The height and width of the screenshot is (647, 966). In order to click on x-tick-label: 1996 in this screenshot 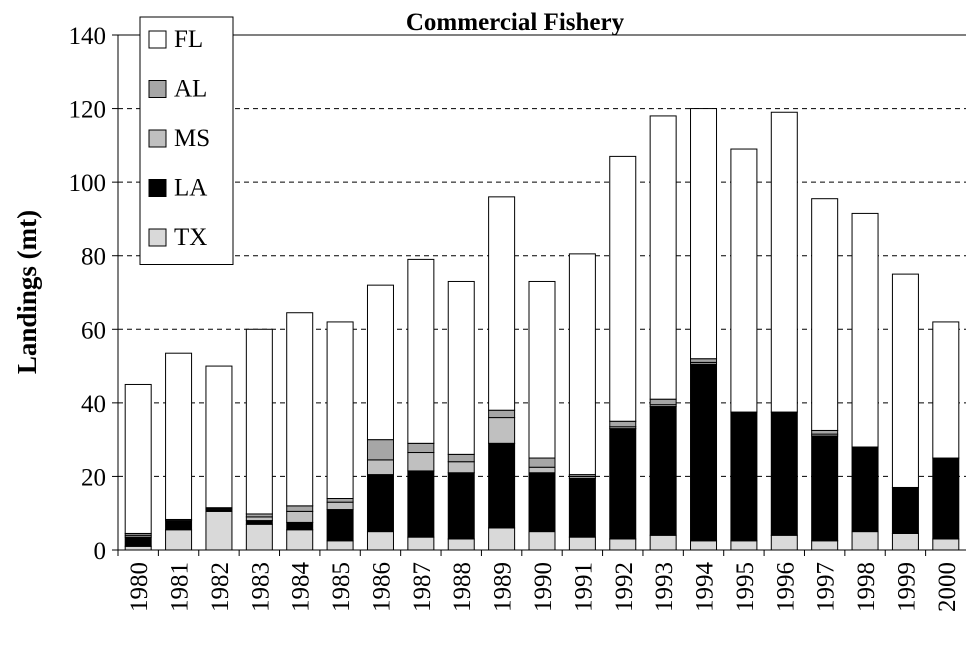, I will do `click(785, 587)`.